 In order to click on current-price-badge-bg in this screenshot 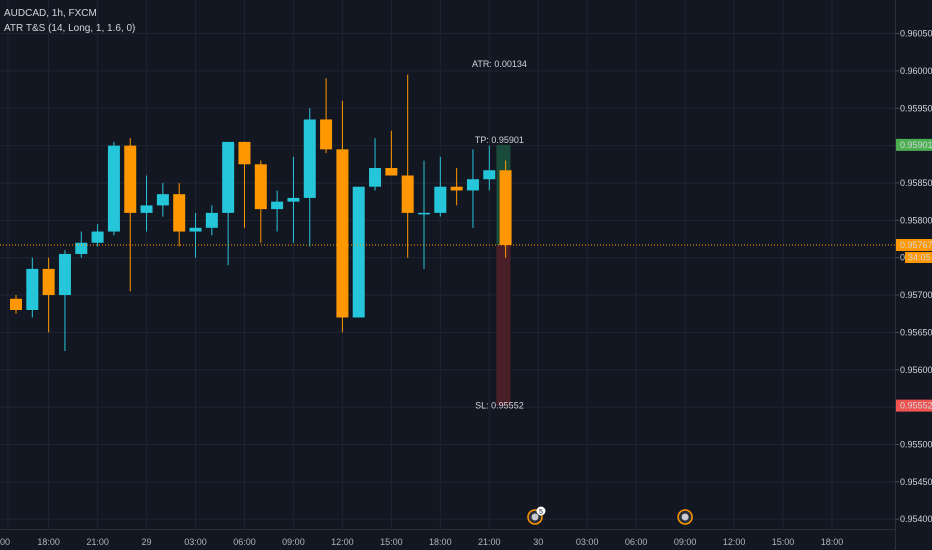, I will do `click(914, 244)`.